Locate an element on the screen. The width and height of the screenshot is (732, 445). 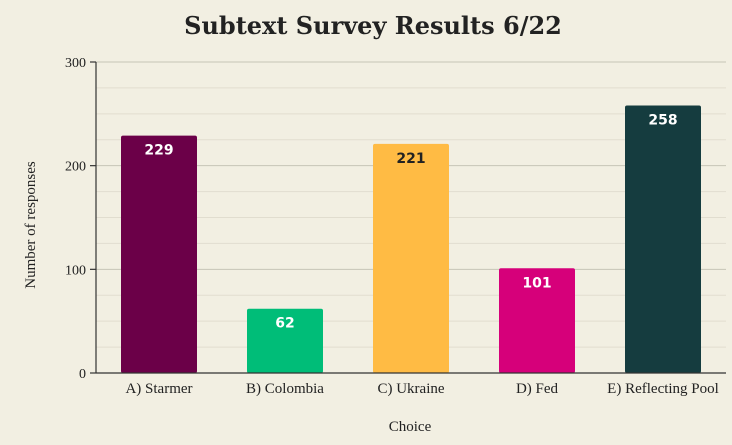
x-tick-label: C) Ukraine is located at coordinates (410, 389).